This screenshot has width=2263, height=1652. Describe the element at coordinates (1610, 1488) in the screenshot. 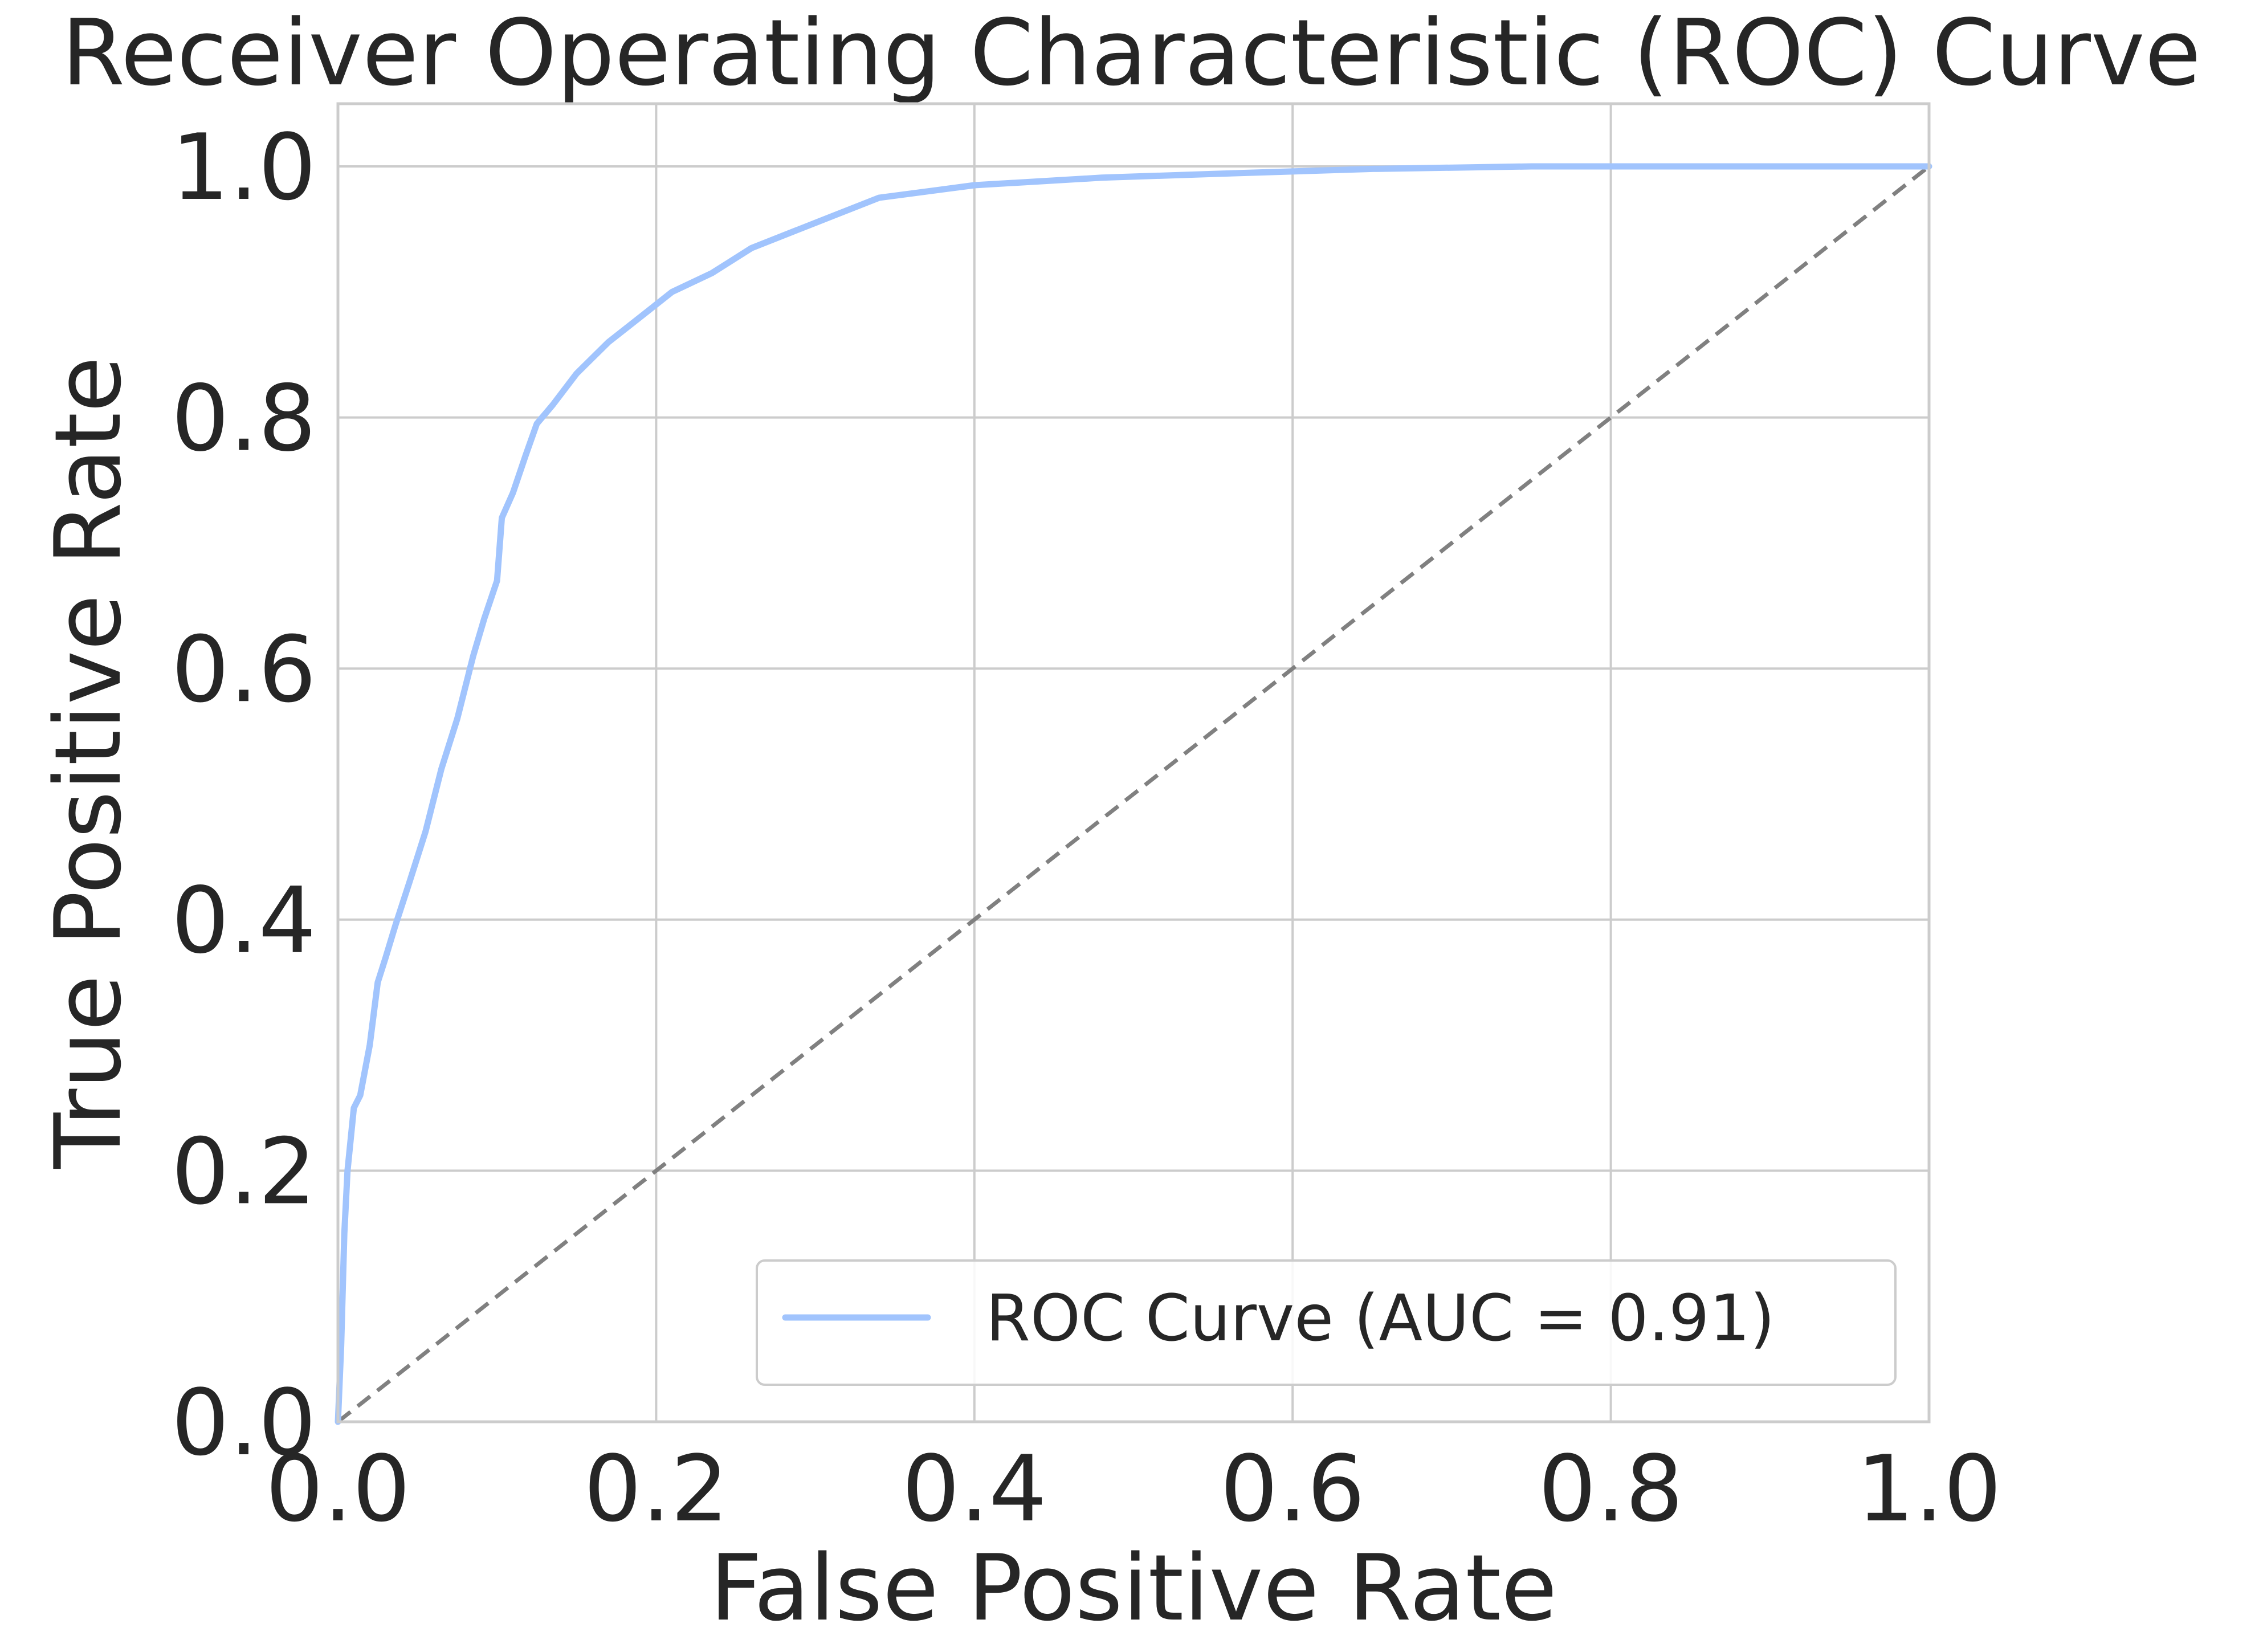

I see `x-tick-label-4: 0.8` at that location.